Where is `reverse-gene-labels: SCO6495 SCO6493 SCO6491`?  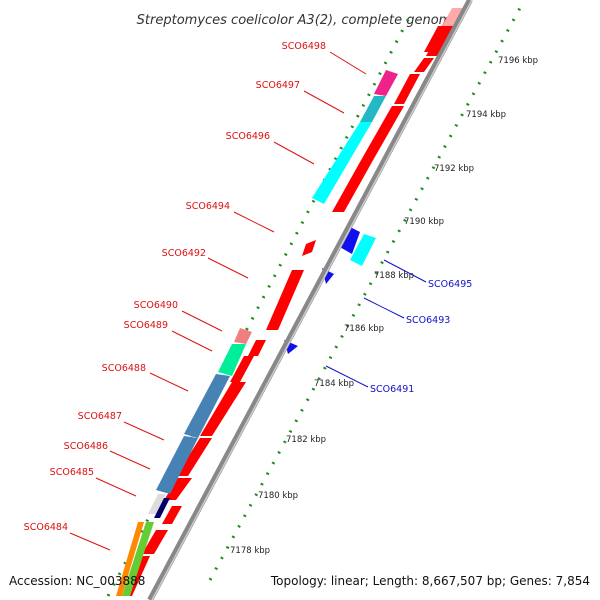 reverse-gene-labels: SCO6495 SCO6493 SCO6491 is located at coordinates (421, 337).